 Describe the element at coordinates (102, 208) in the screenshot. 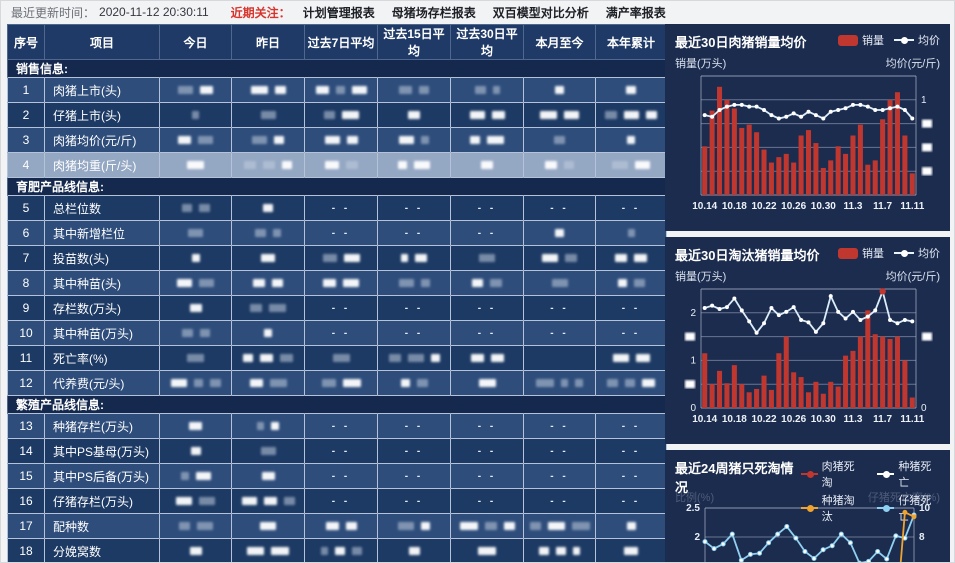

I see `row-item-name: 总栏位数` at that location.